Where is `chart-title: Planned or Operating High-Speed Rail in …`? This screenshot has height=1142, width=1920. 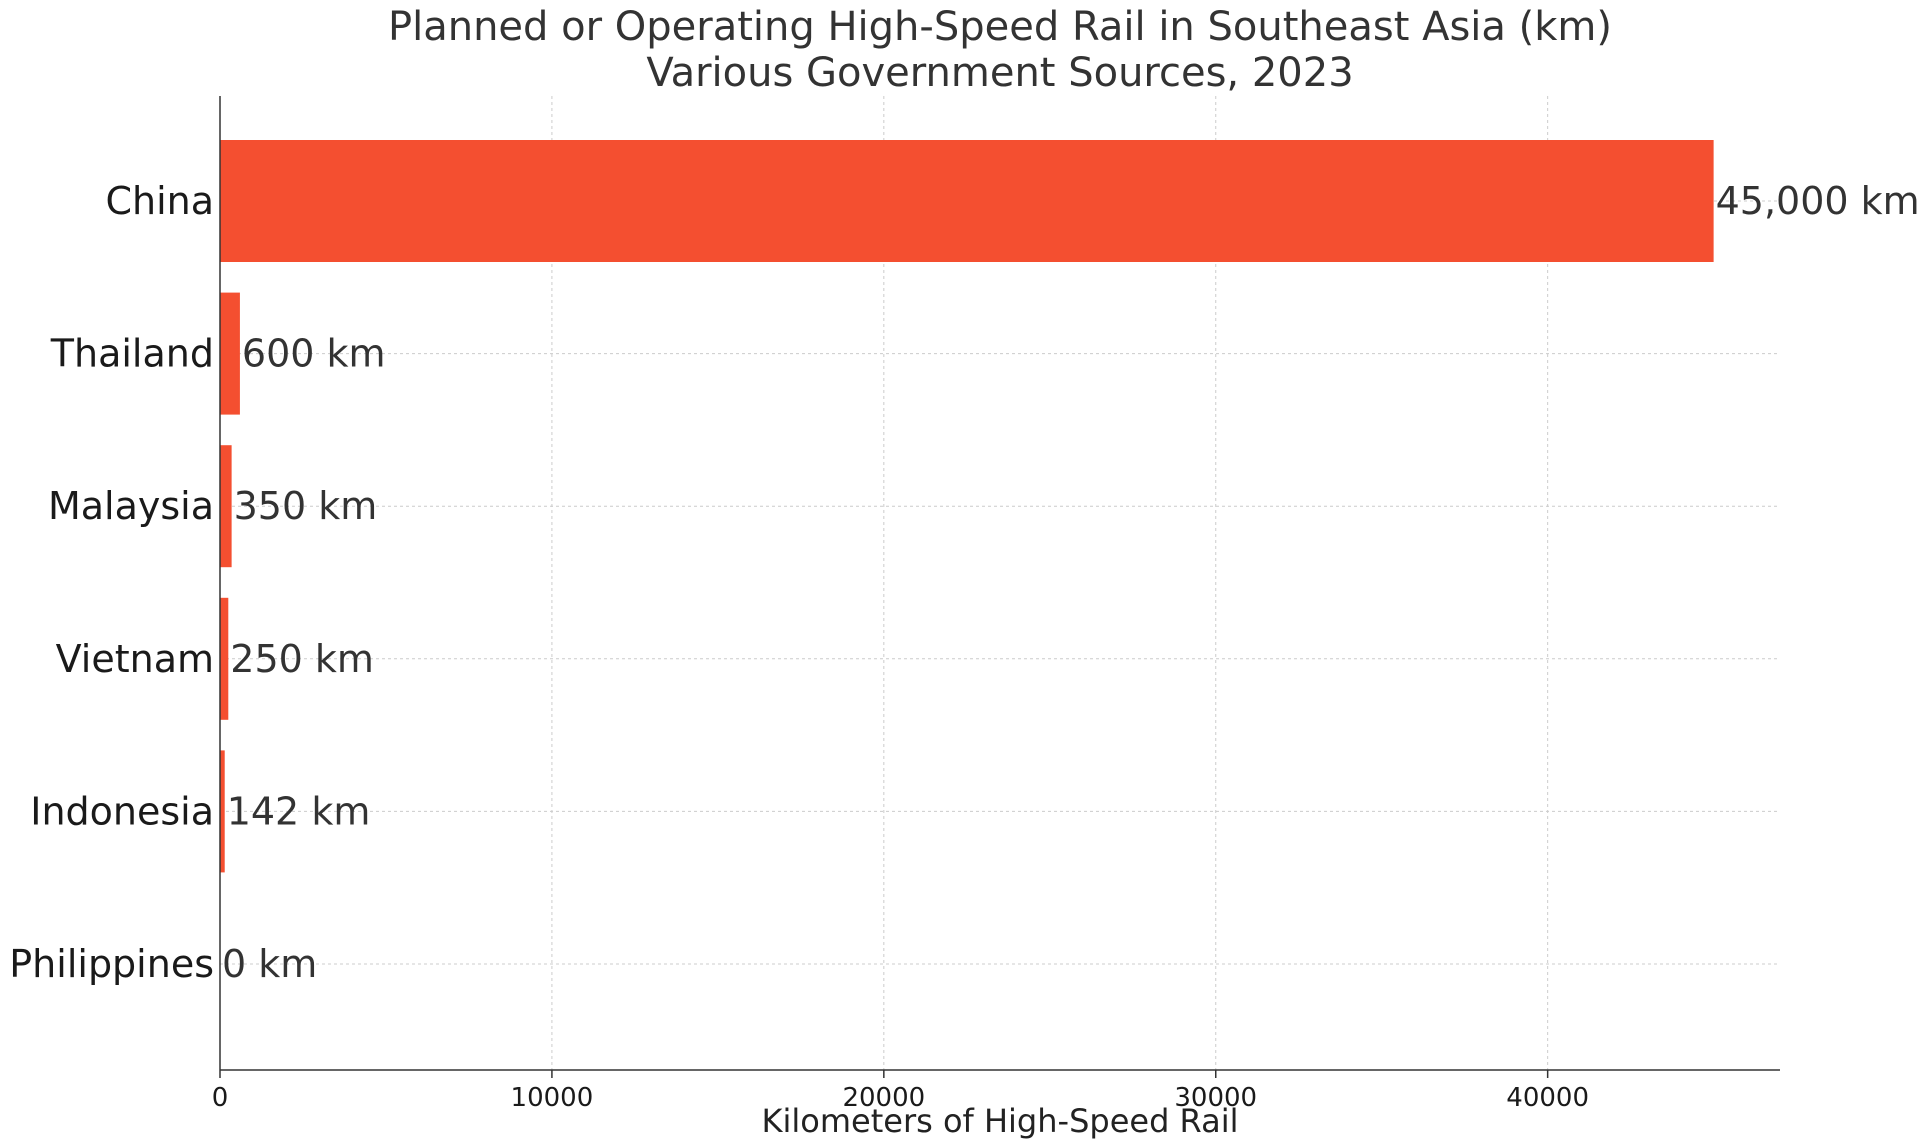
chart-title: Planned or Operating High-Speed Rail in … is located at coordinates (1000, 27).